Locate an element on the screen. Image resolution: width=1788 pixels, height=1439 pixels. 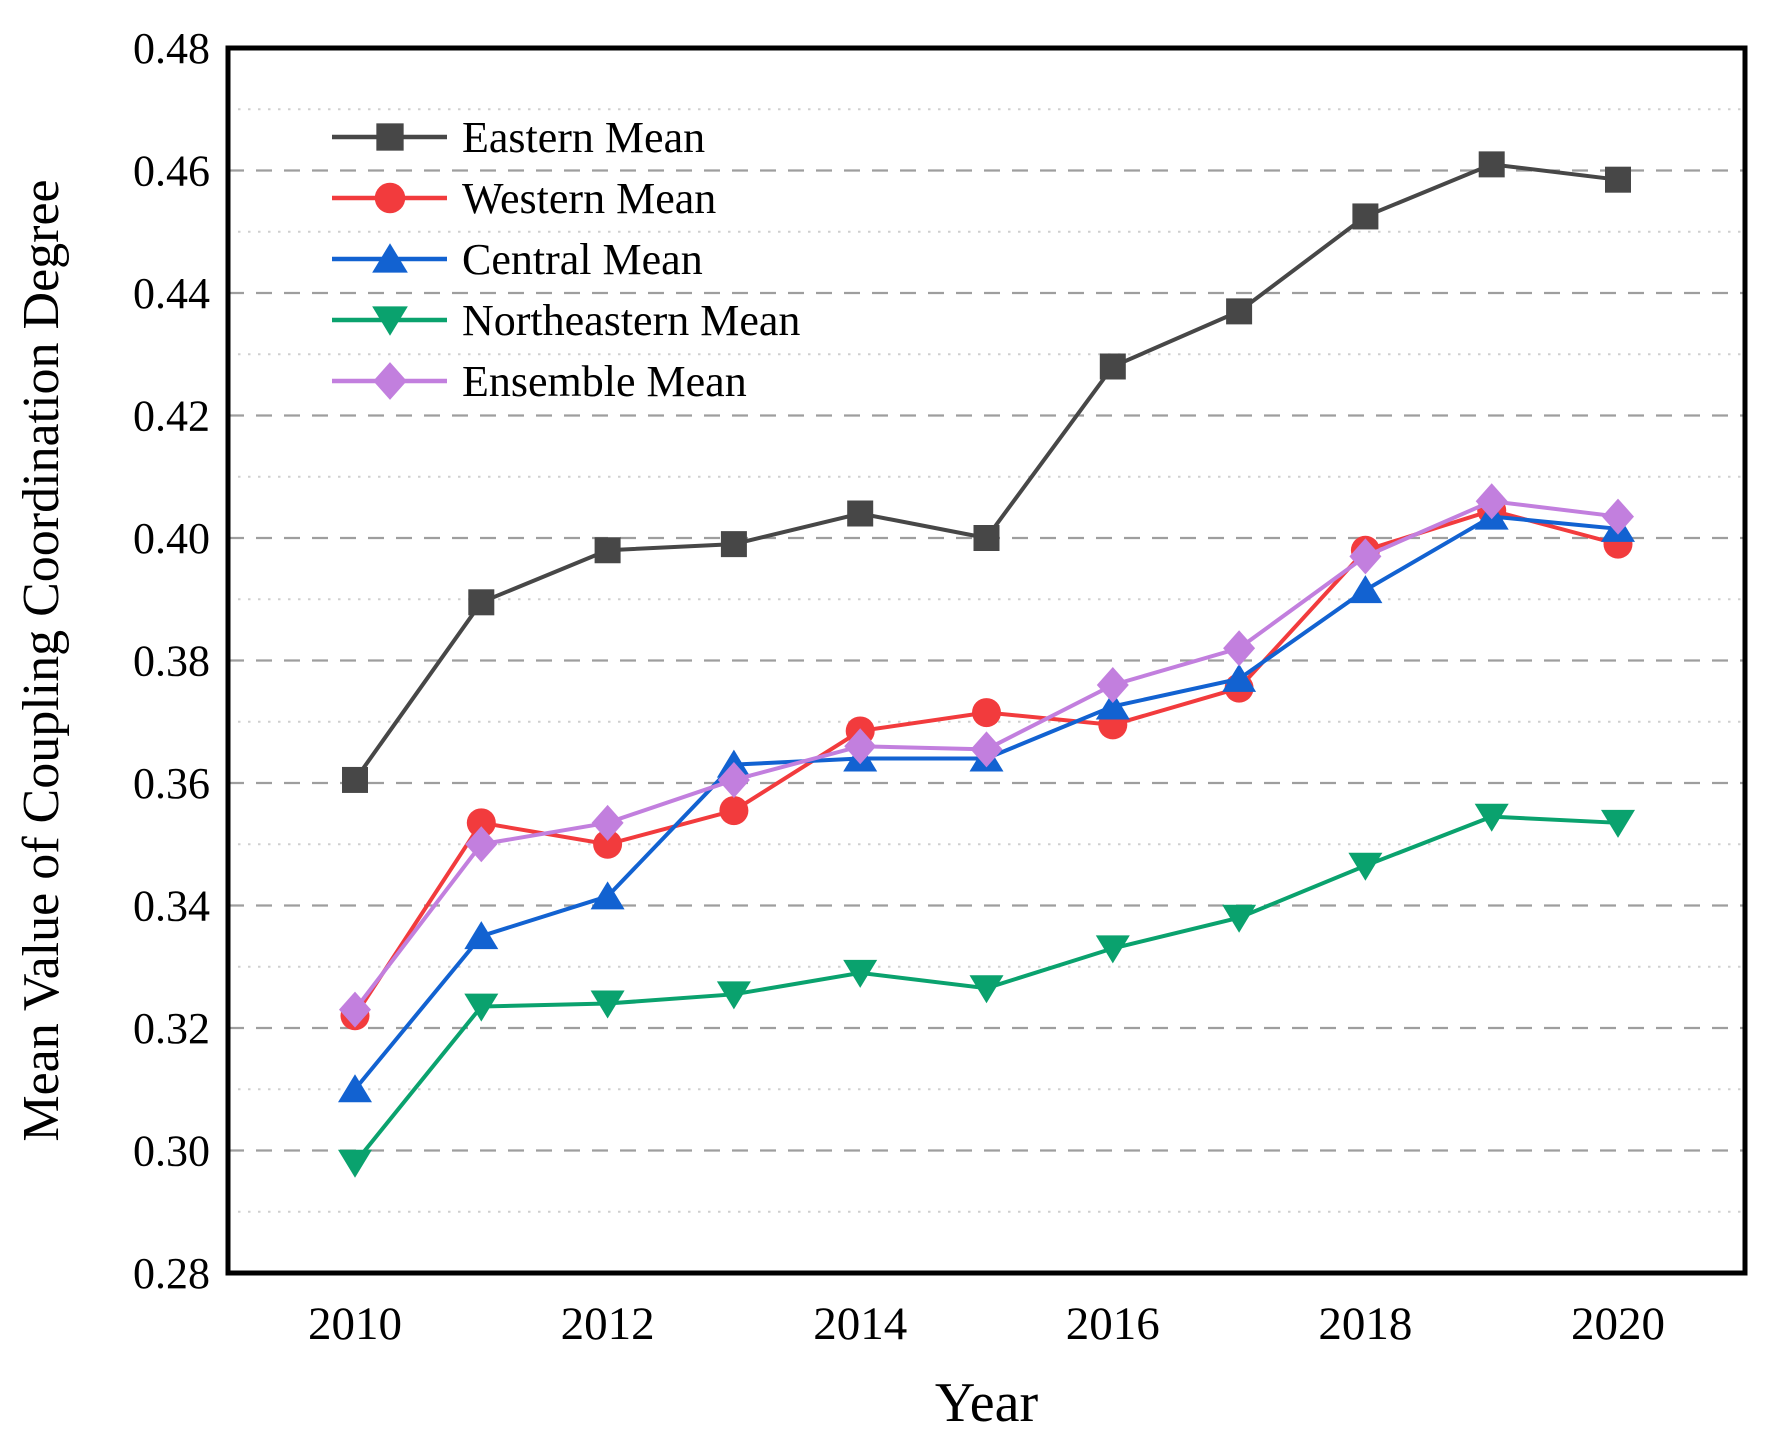
x-tick-label: 2016 is located at coordinates (1113, 1324).